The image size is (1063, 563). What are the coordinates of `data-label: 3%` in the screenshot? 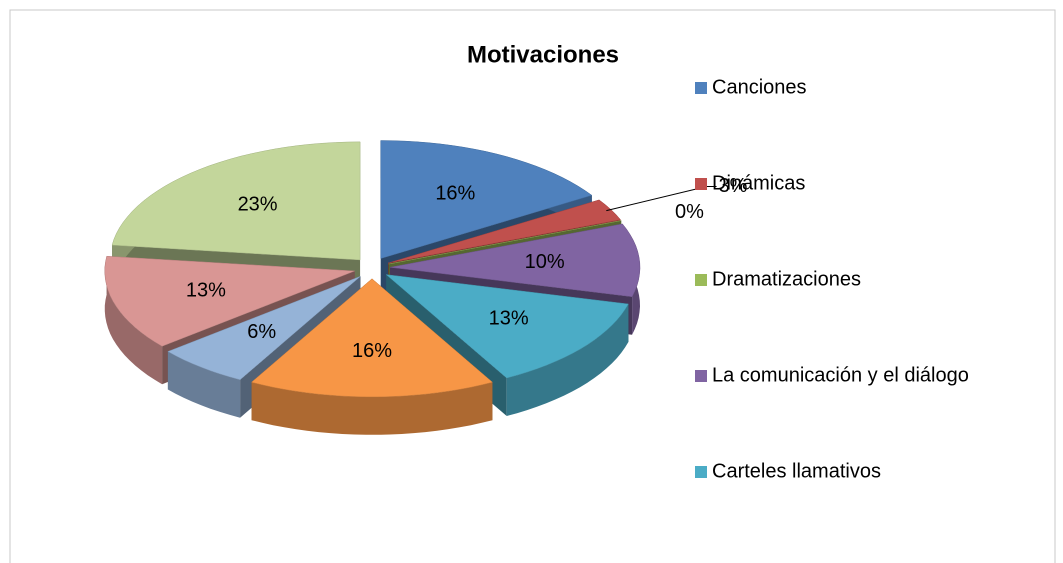 It's located at (733, 186).